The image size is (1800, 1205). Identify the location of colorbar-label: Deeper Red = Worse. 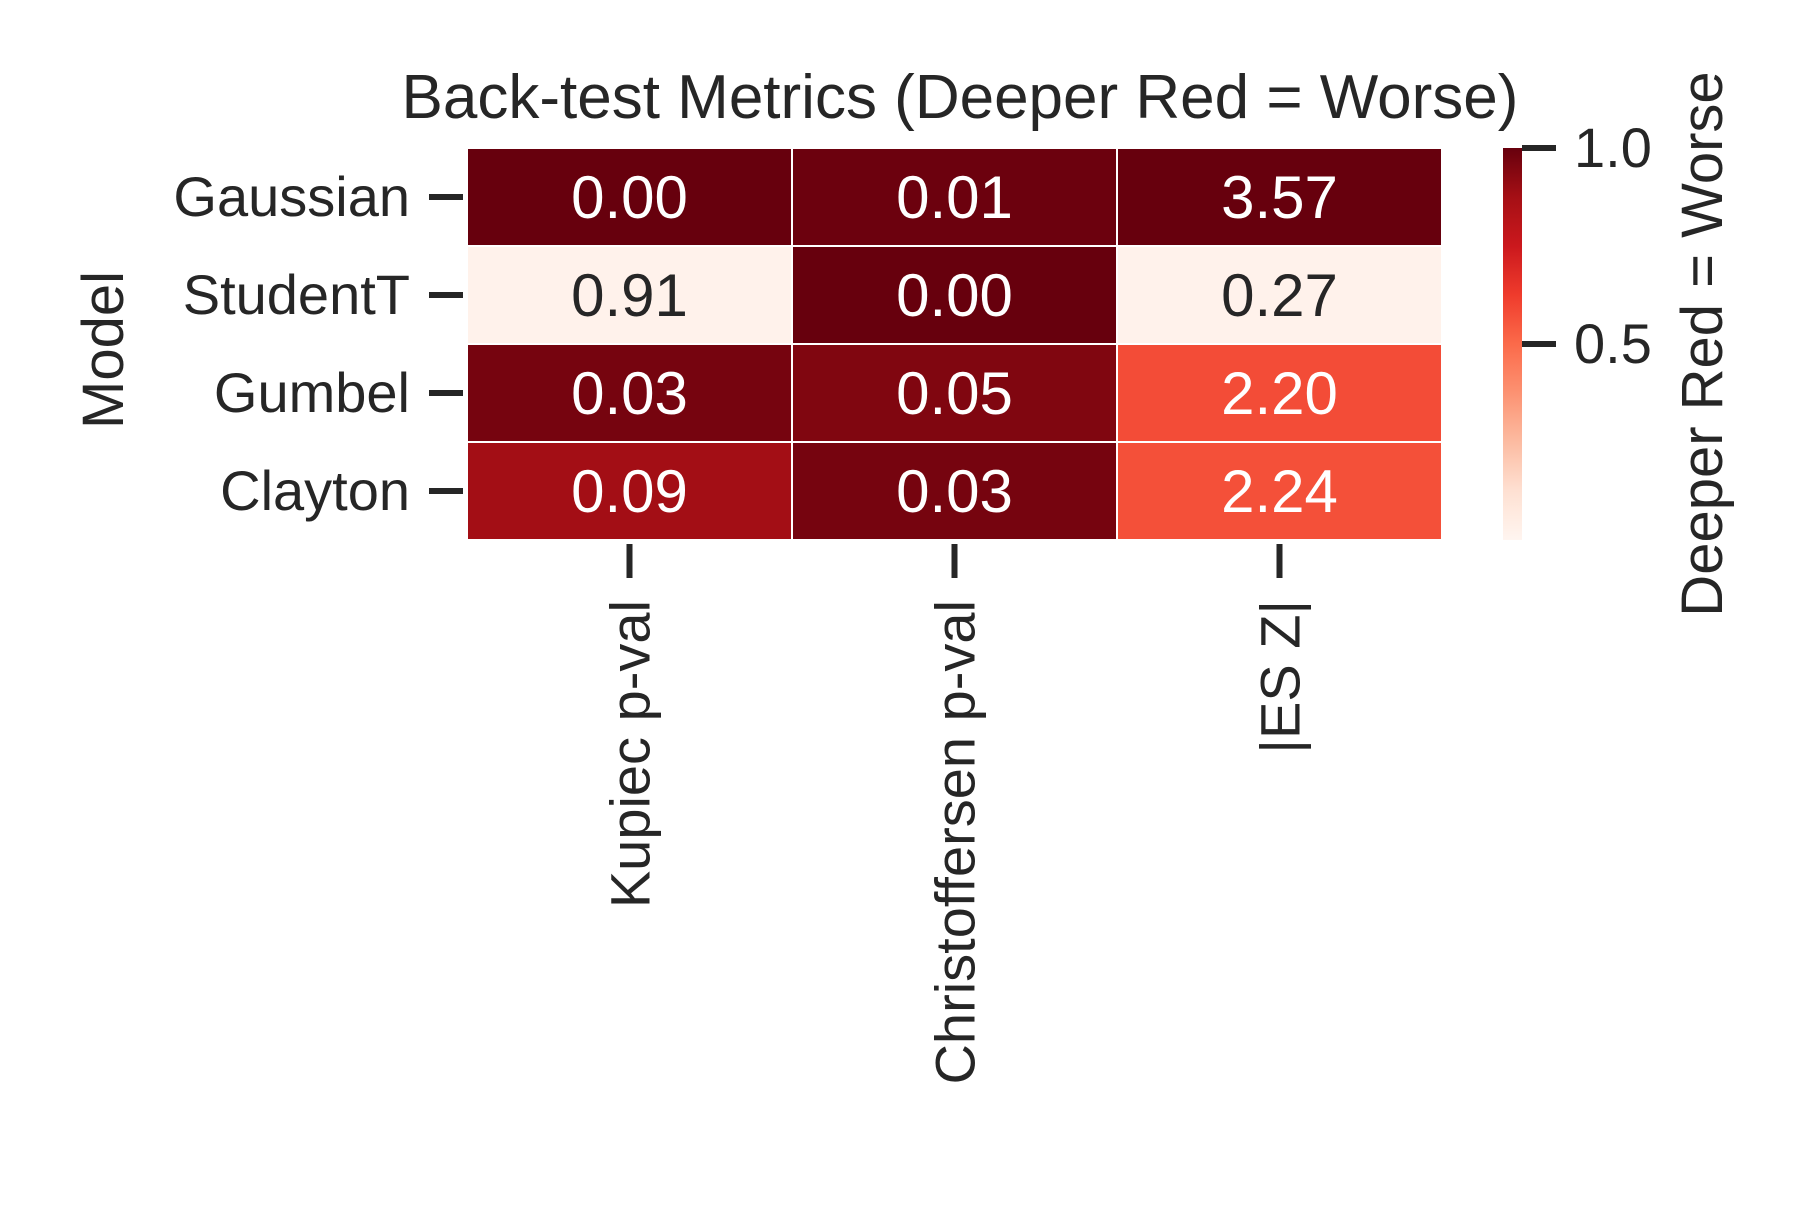
(1702, 343).